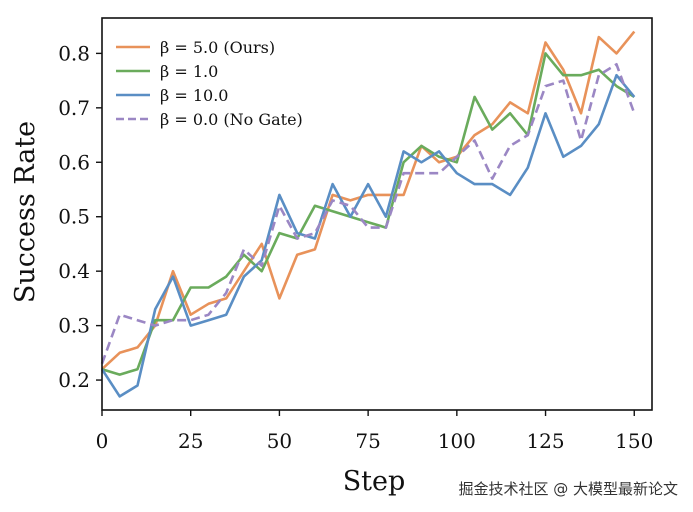  I want to click on legend-label-1: β = 5.0 (Ours), so click(217, 47).